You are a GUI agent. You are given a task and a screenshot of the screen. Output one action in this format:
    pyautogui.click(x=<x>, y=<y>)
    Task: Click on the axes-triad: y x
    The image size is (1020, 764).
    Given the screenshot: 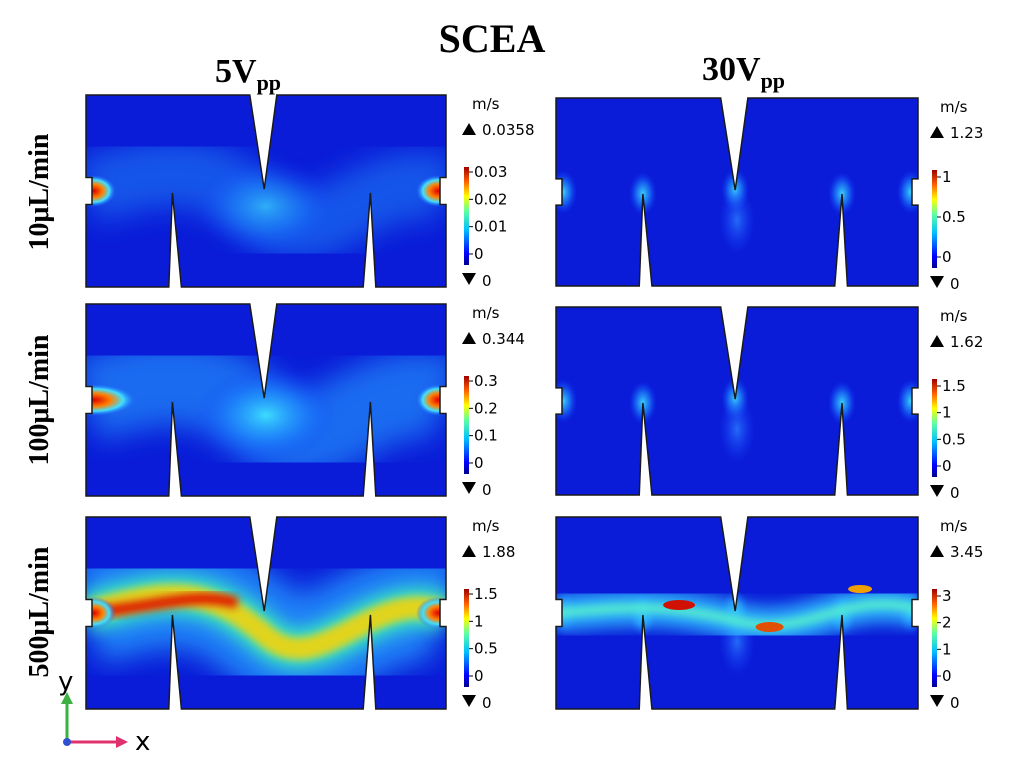 What is the action you would take?
    pyautogui.click(x=104, y=712)
    